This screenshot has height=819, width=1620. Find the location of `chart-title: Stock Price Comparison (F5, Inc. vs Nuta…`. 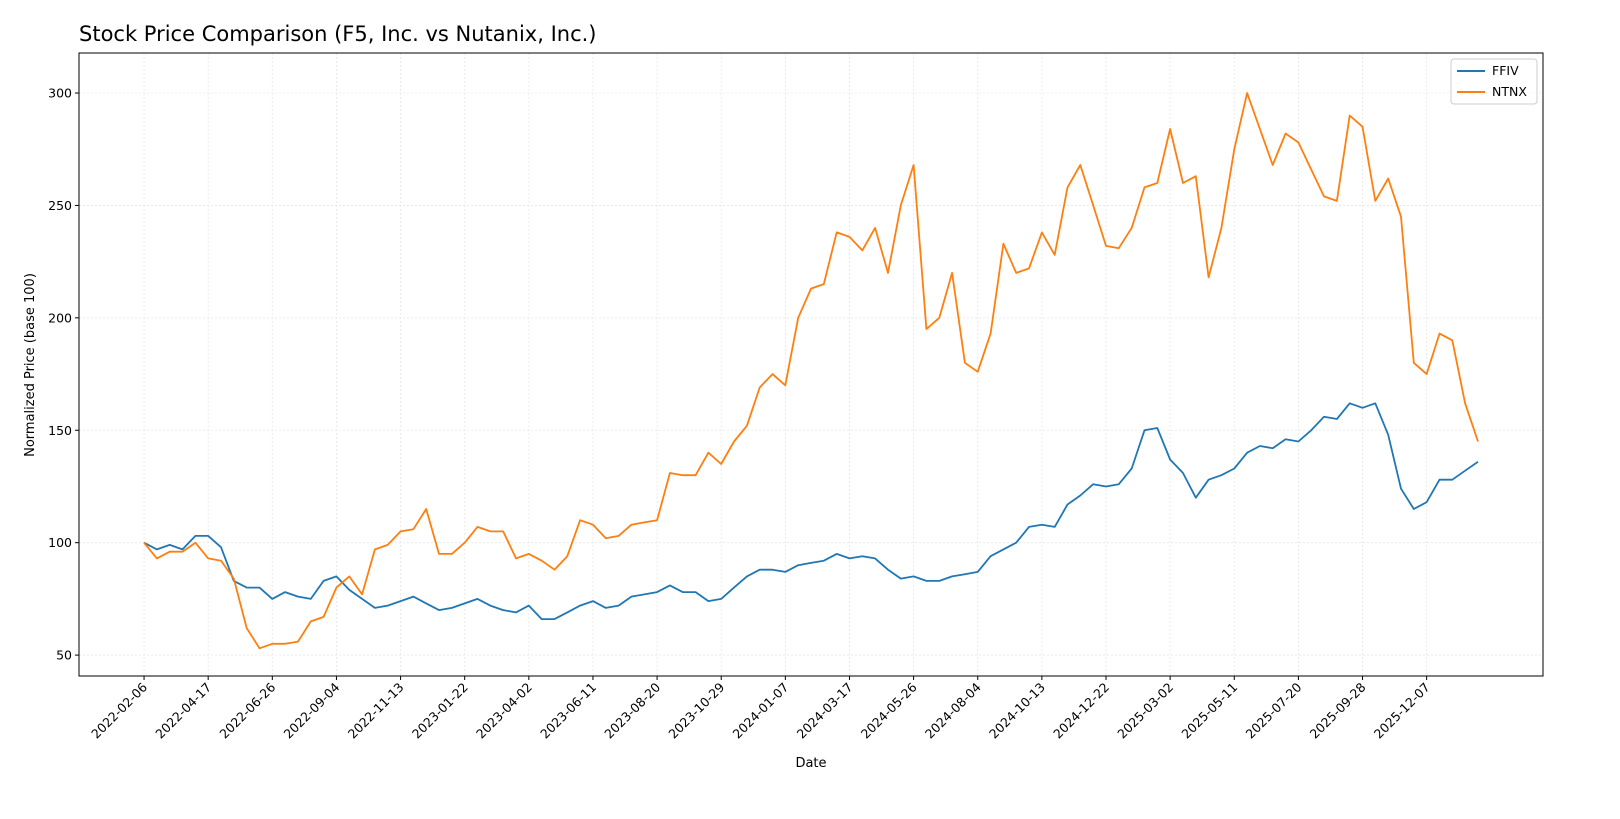

chart-title: Stock Price Comparison (F5, Inc. vs Nuta… is located at coordinates (338, 34).